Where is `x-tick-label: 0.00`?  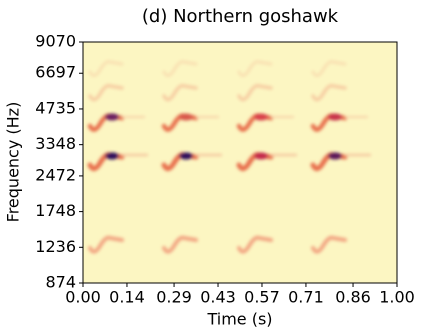
x-tick-label: 0.00 is located at coordinates (83, 297).